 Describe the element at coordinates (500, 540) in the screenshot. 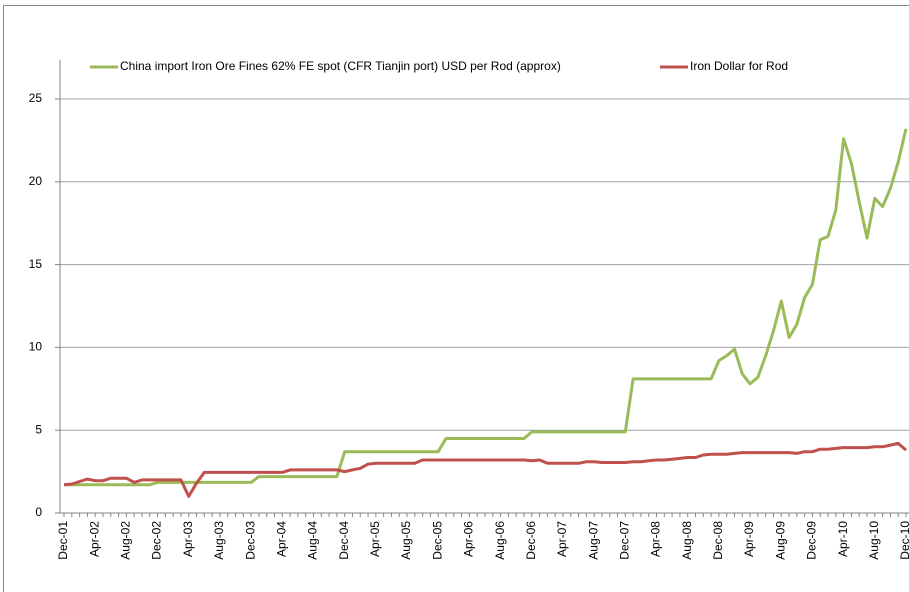

I see `x-tick-label: Aug-06` at that location.